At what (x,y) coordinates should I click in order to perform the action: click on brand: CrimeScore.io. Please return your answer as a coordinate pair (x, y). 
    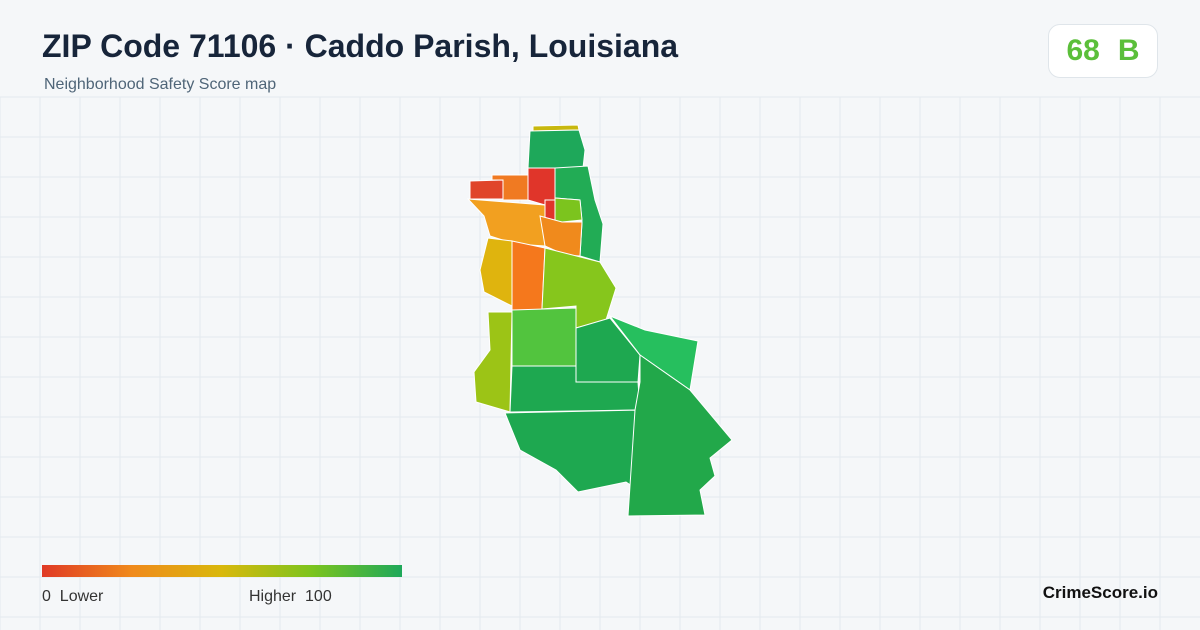
    Looking at the image, I should click on (1100, 592).